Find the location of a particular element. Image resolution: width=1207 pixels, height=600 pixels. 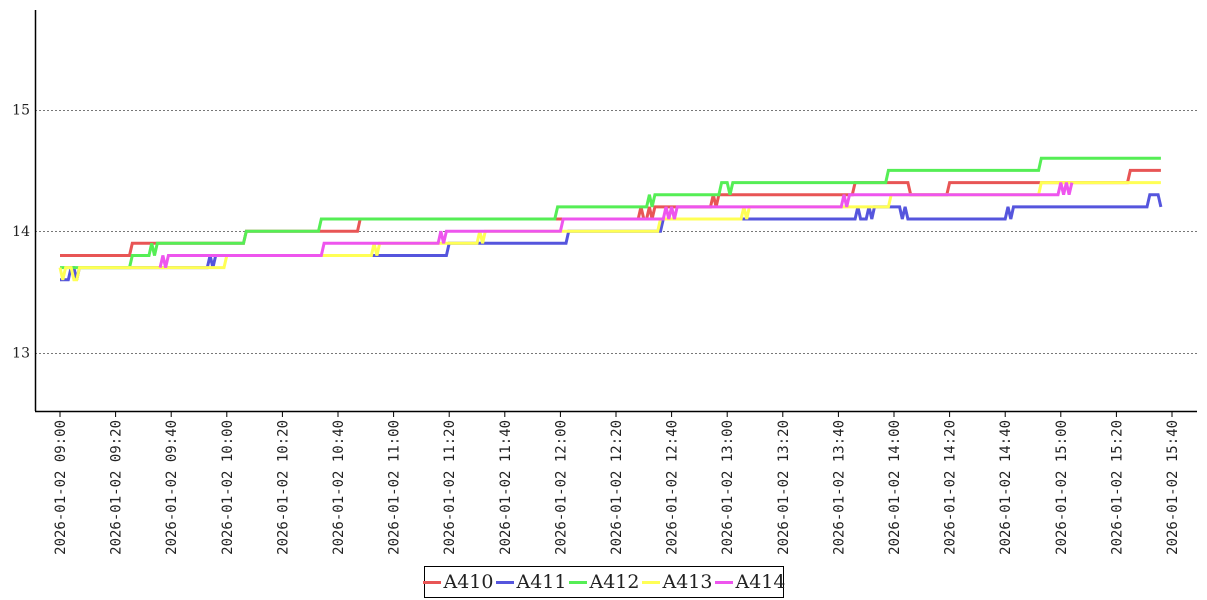

x-tick-label: 2026-01-02 09:00 is located at coordinates (61, 487).